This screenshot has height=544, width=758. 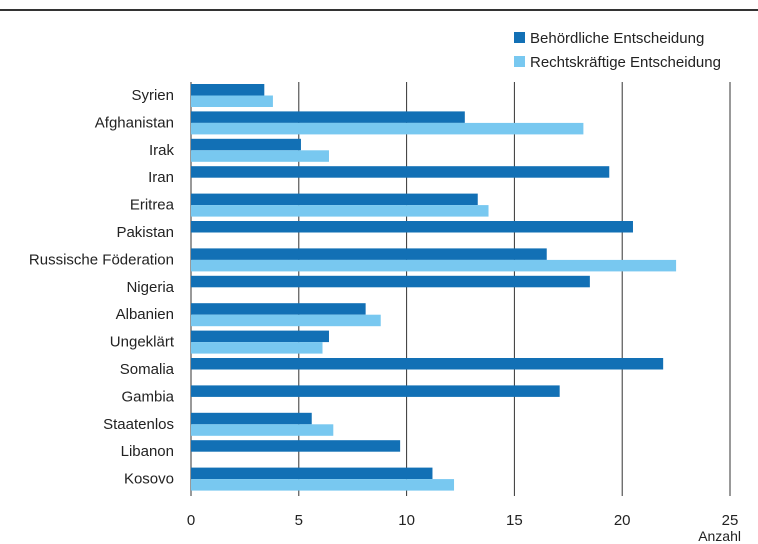 I want to click on category-label: Kosovo, so click(x=149, y=479).